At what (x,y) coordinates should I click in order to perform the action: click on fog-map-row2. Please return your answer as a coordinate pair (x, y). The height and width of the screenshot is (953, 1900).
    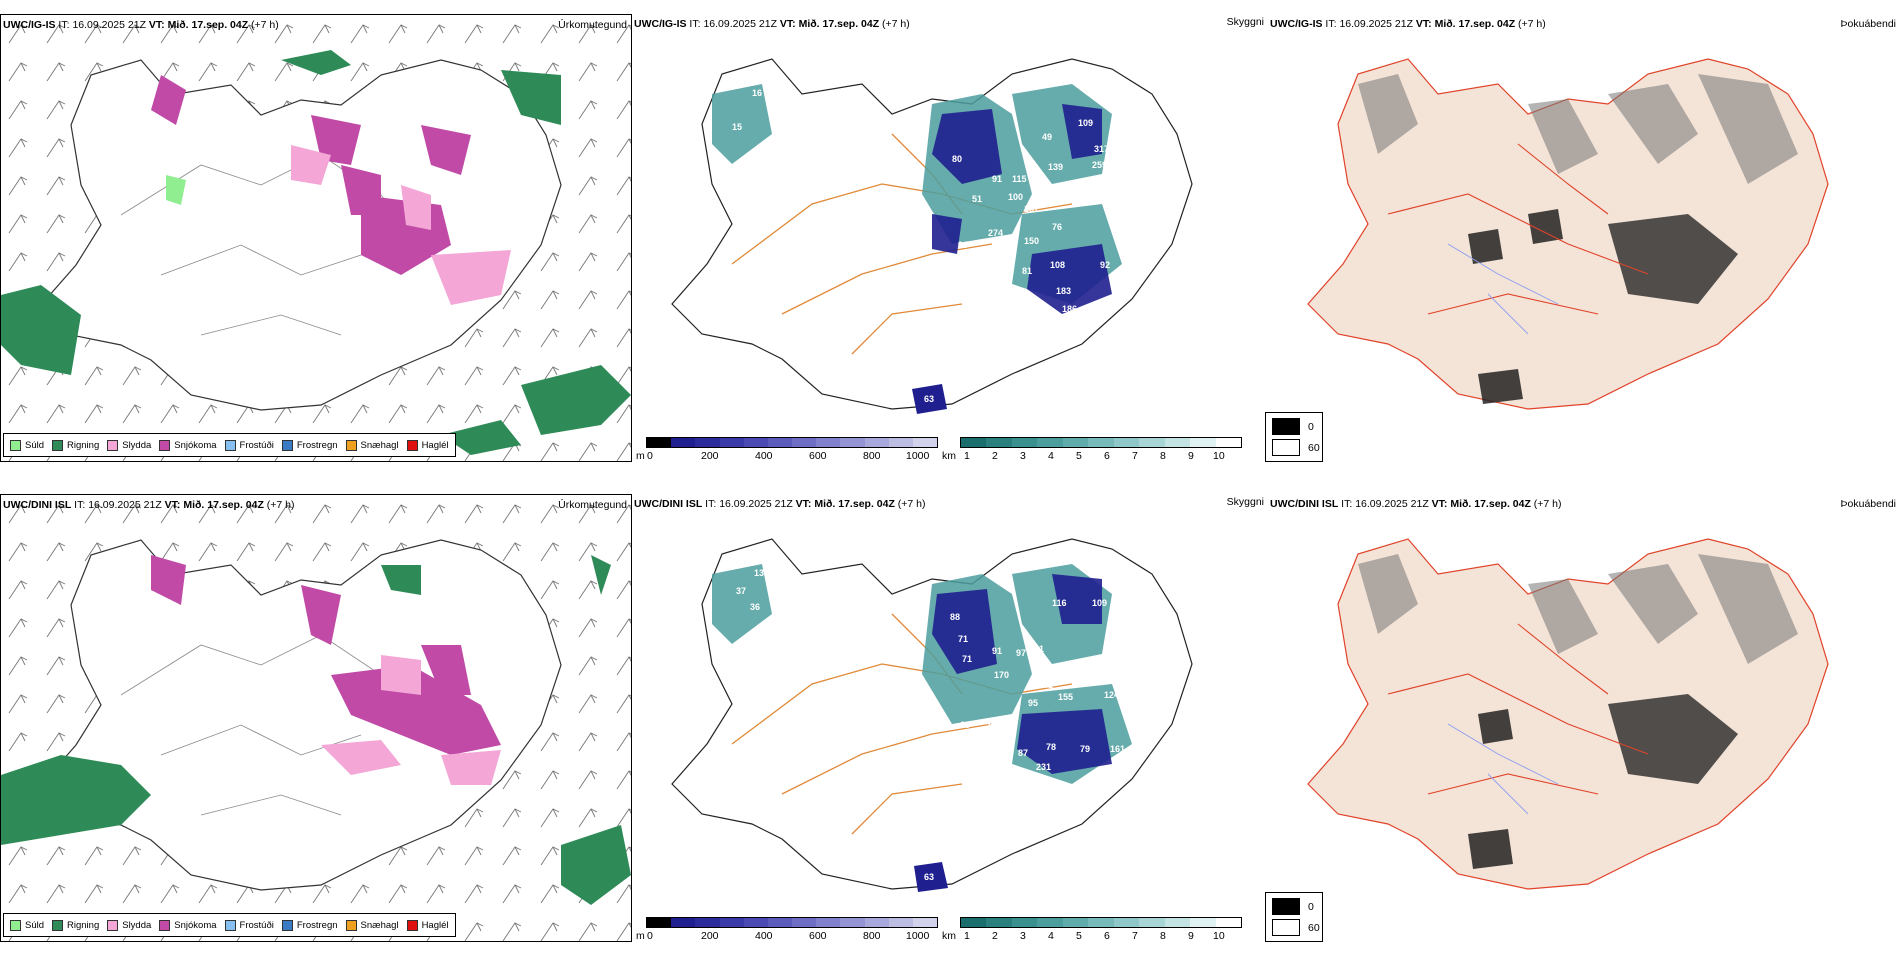
    Looking at the image, I should click on (1568, 714).